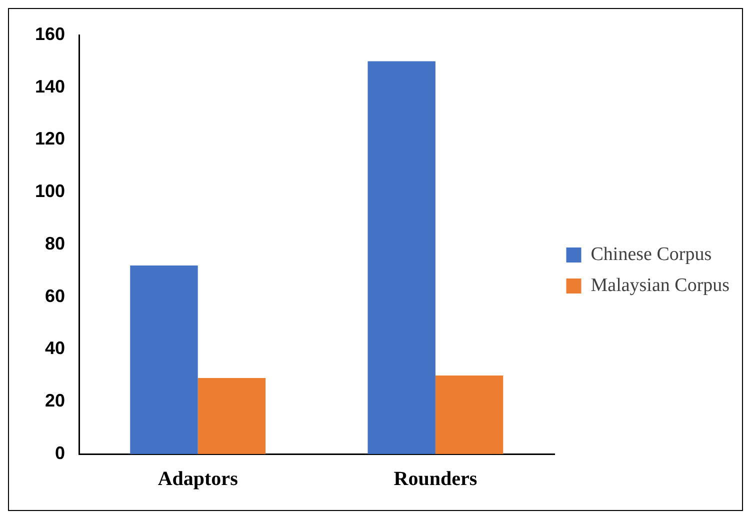 This screenshot has height=519, width=751. Describe the element at coordinates (55, 296) in the screenshot. I see `y-tick-label: 60` at that location.